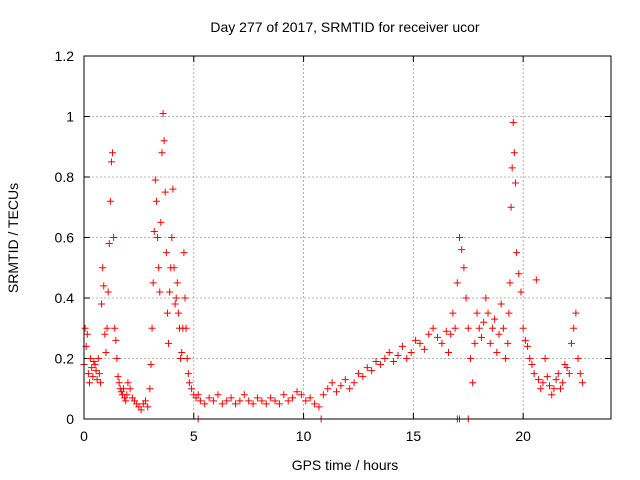  I want to click on y-tick-label: 0.2, so click(65, 359).